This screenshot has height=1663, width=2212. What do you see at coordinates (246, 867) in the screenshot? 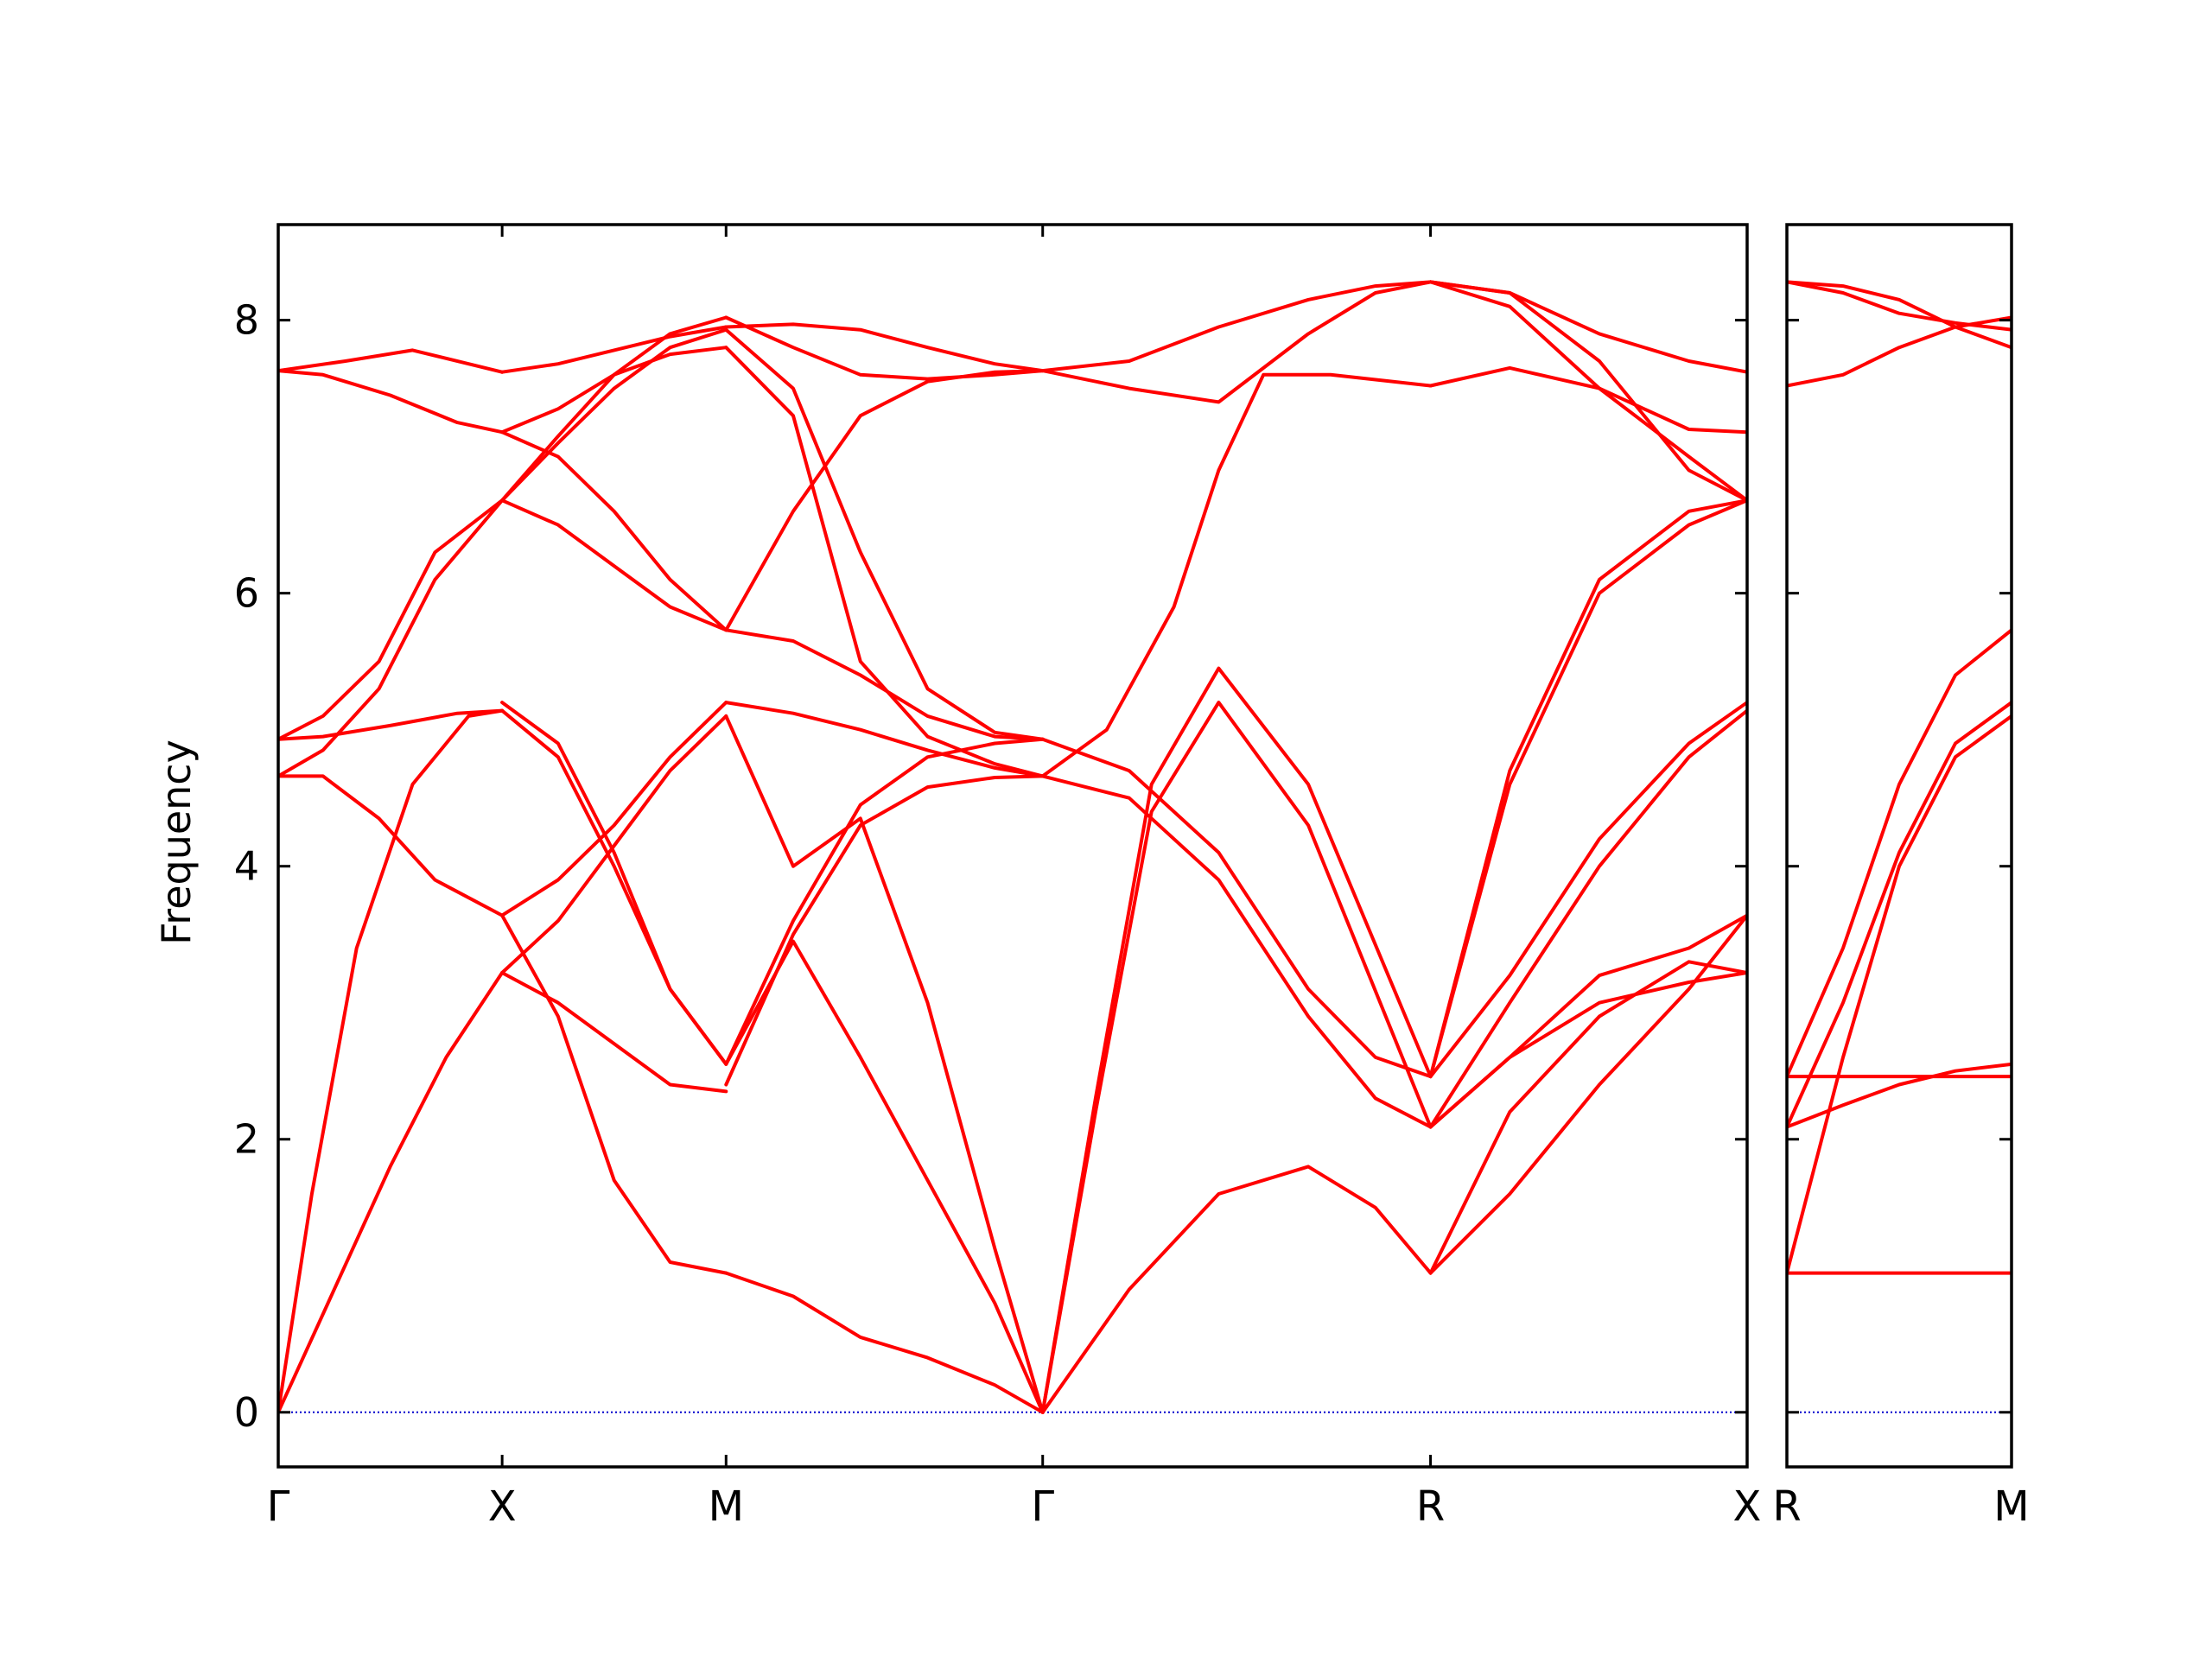
I see `y-tick-label: 4` at bounding box center [246, 867].